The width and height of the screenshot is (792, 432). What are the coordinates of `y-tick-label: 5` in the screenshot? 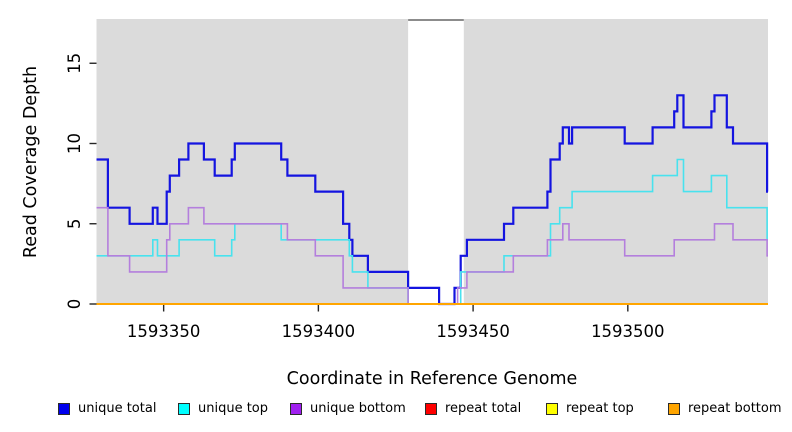 It's located at (74, 224).